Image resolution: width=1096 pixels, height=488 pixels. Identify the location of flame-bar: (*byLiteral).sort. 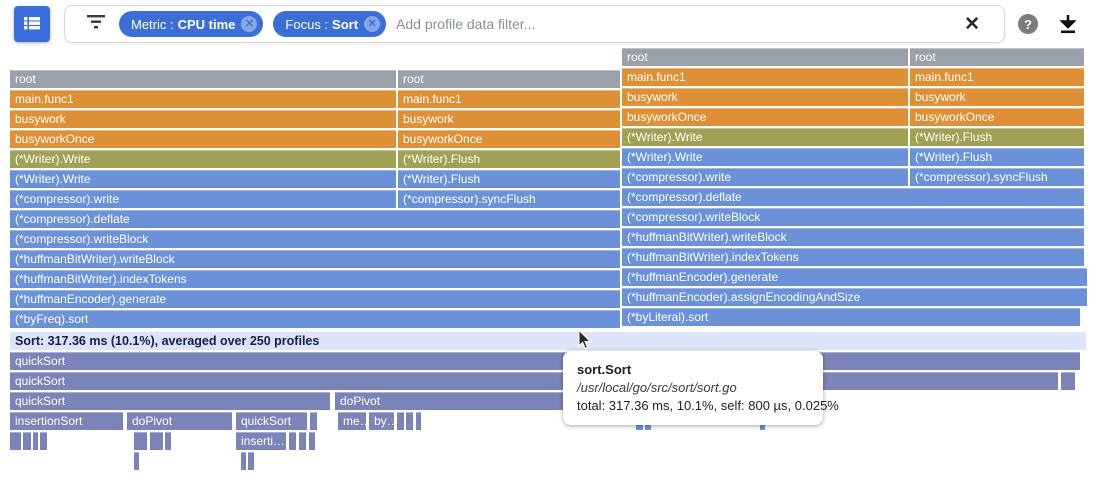
(851, 317).